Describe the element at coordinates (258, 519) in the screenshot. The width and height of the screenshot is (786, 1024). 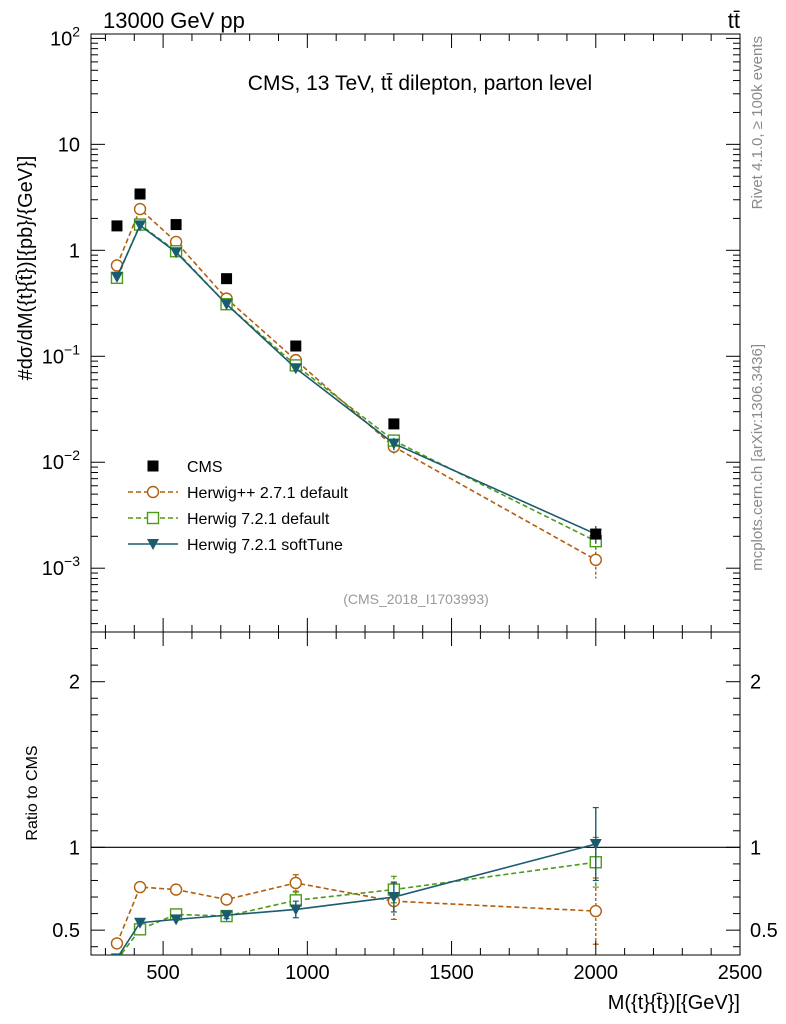
I see `legend-label: Herwig 7.2.1 default` at that location.